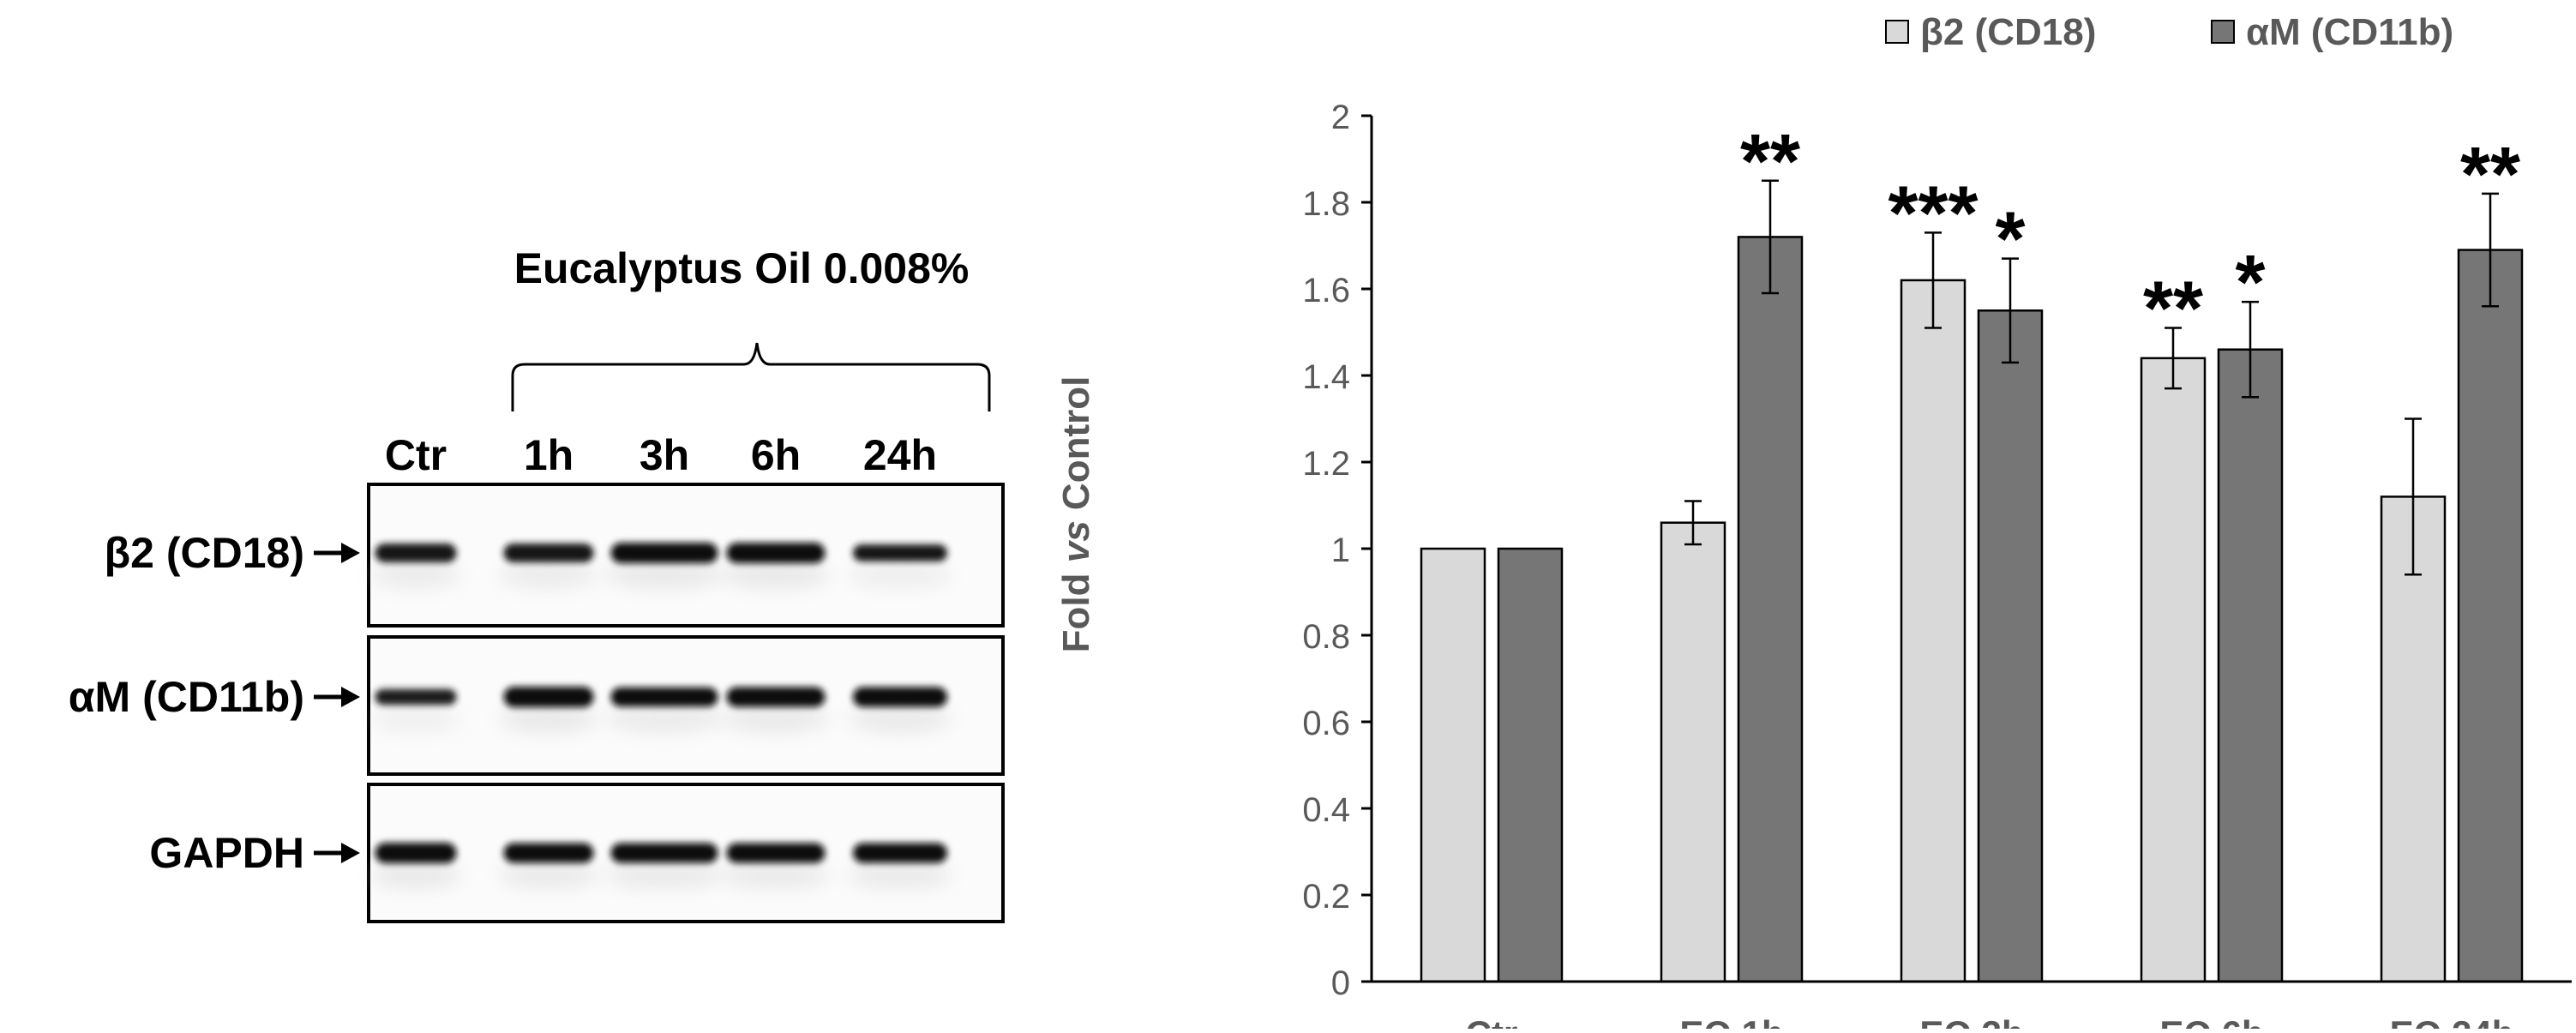 Image resolution: width=2576 pixels, height=1033 pixels. I want to click on lane-label: 6h, so click(776, 455).